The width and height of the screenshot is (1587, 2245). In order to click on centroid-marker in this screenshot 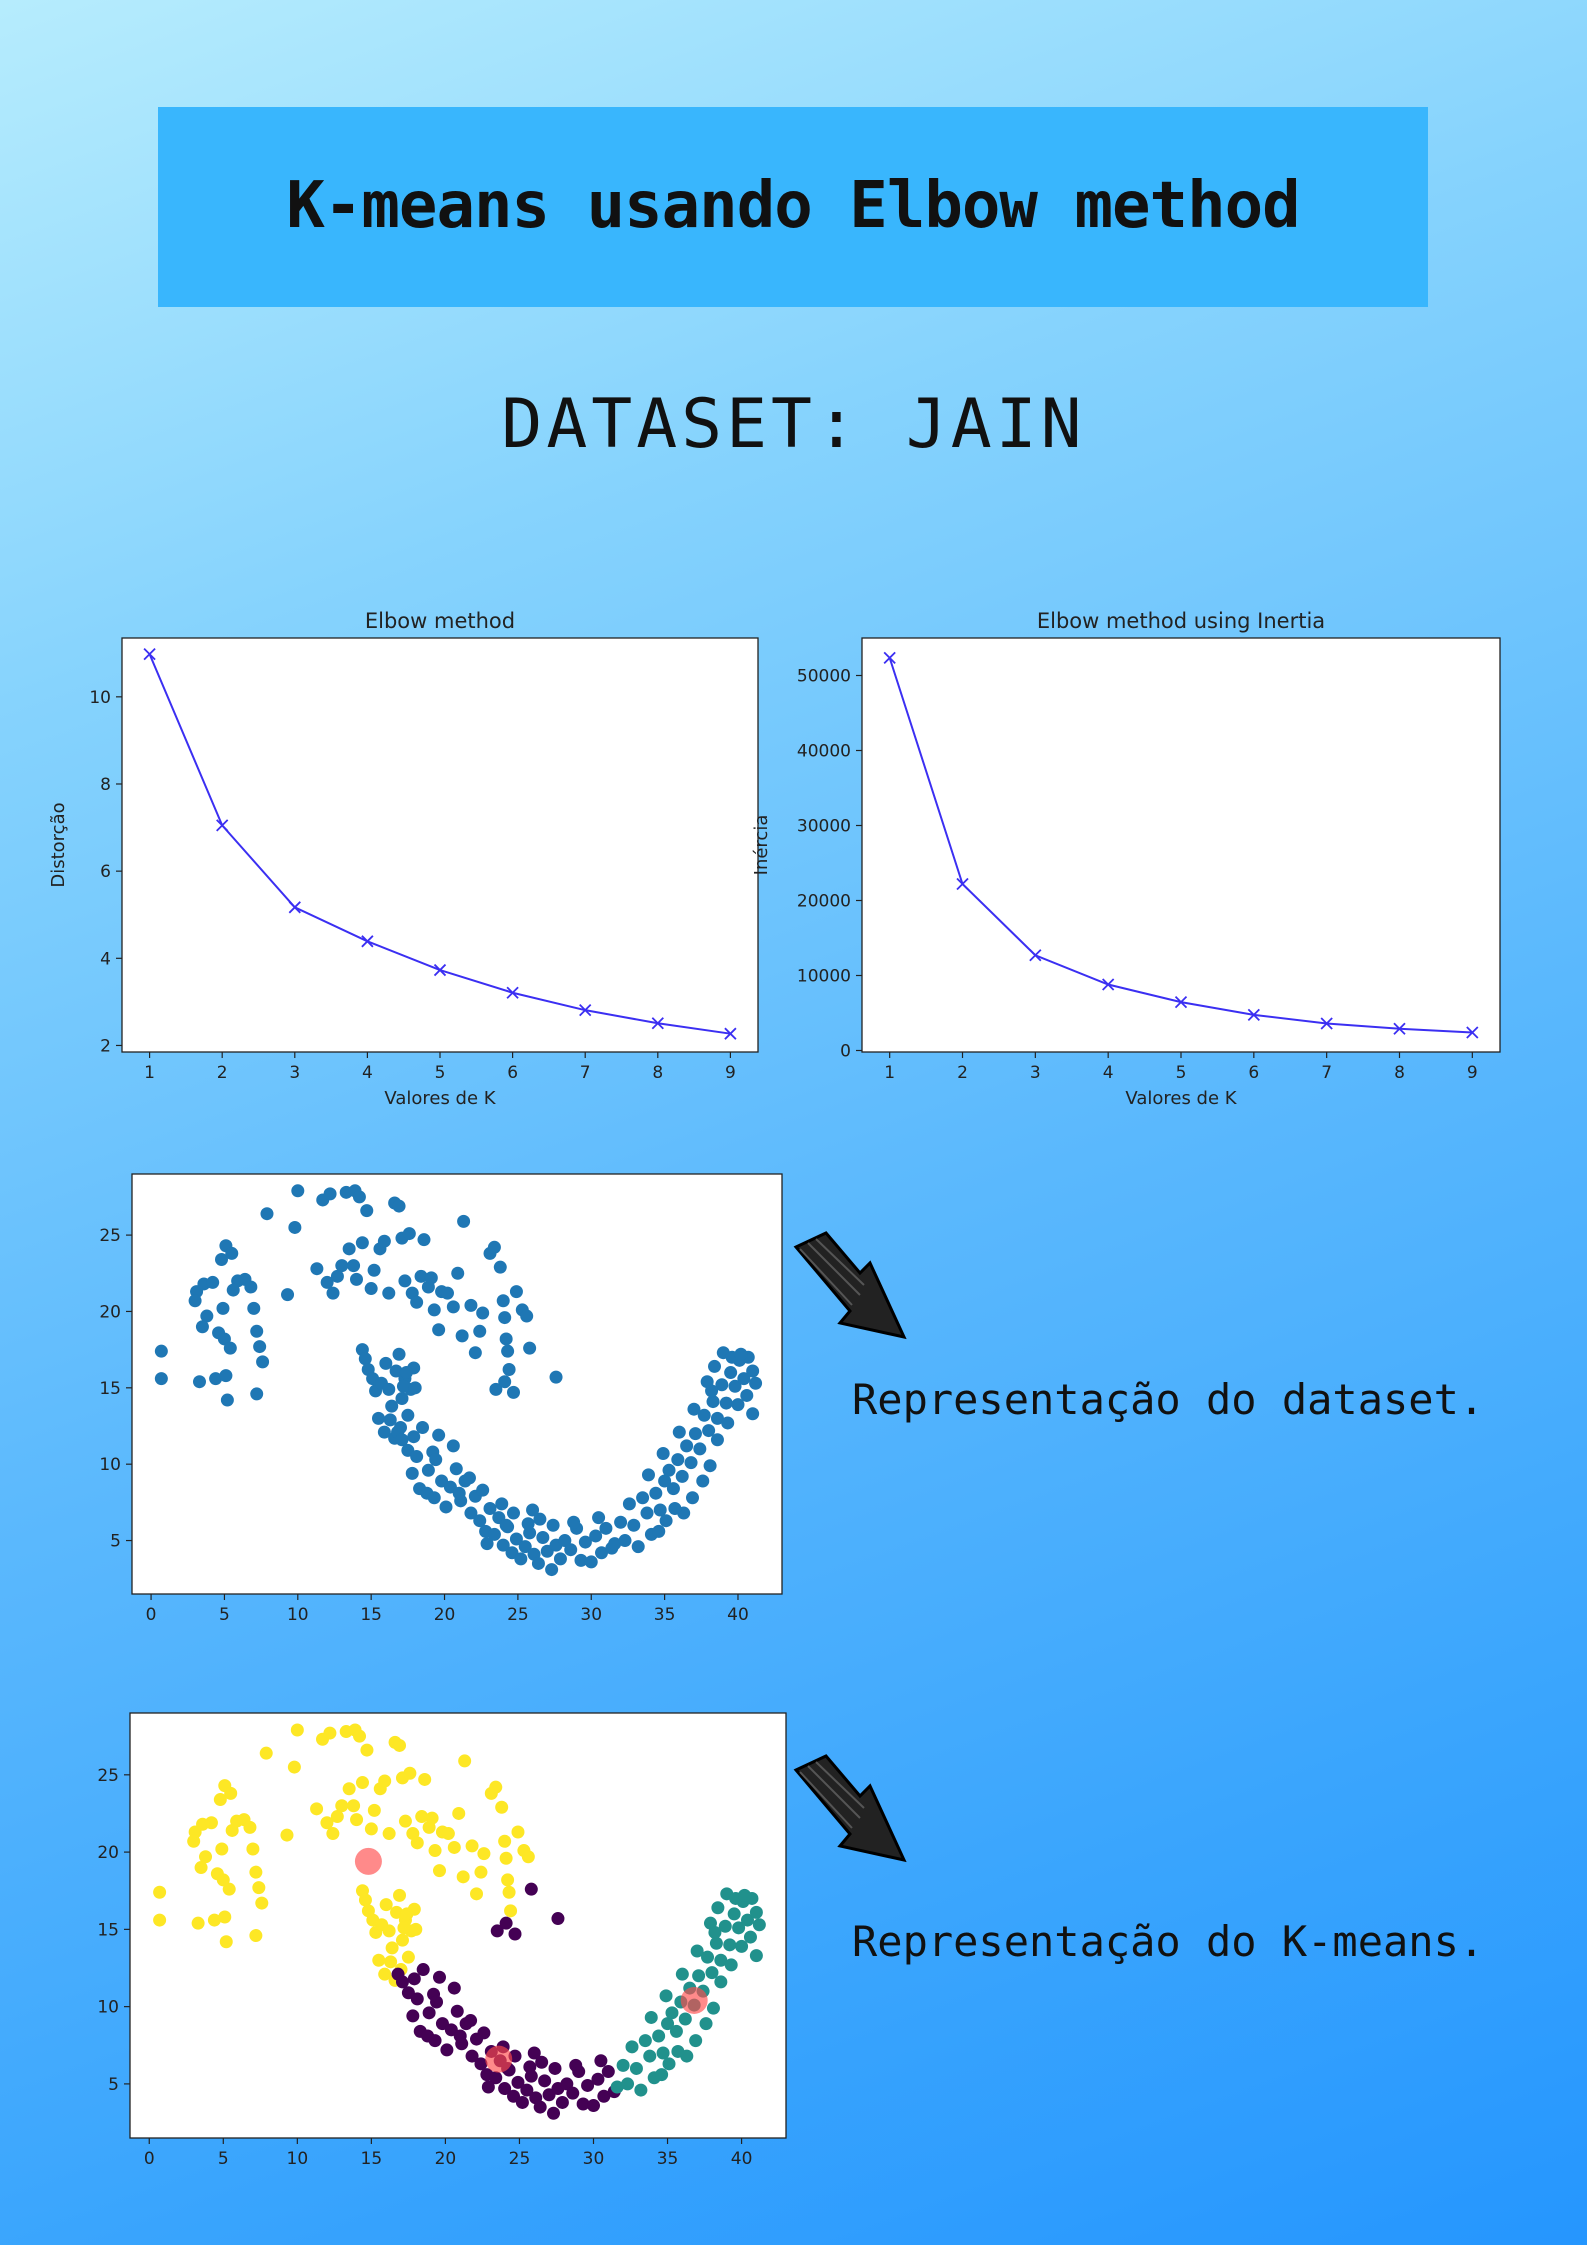, I will do `click(368, 1861)`.